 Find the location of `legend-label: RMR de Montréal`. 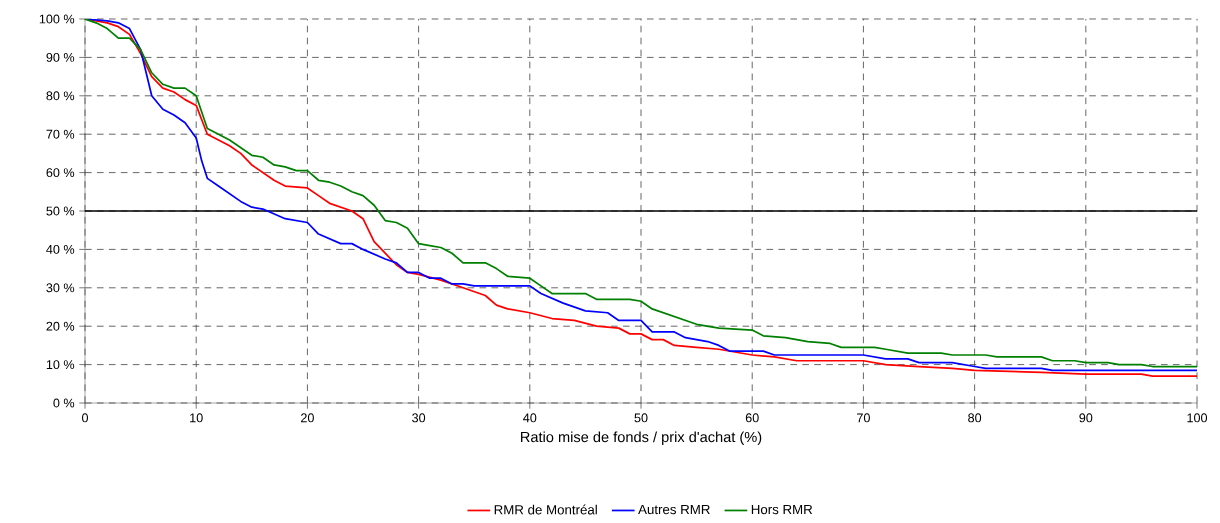

legend-label: RMR de Montréal is located at coordinates (545, 509).